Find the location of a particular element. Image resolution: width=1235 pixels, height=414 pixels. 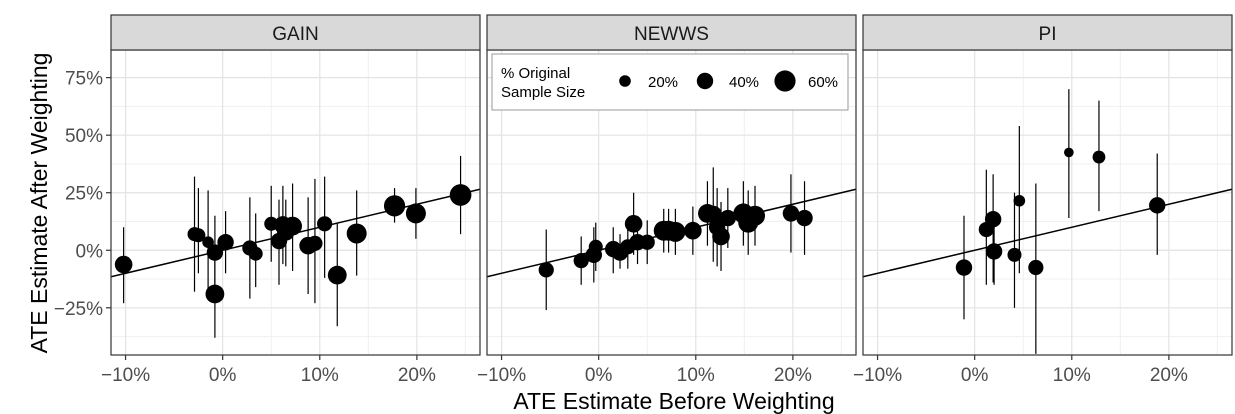

y-axis-title: ATE Estimate After Weighting is located at coordinates (39, 203).